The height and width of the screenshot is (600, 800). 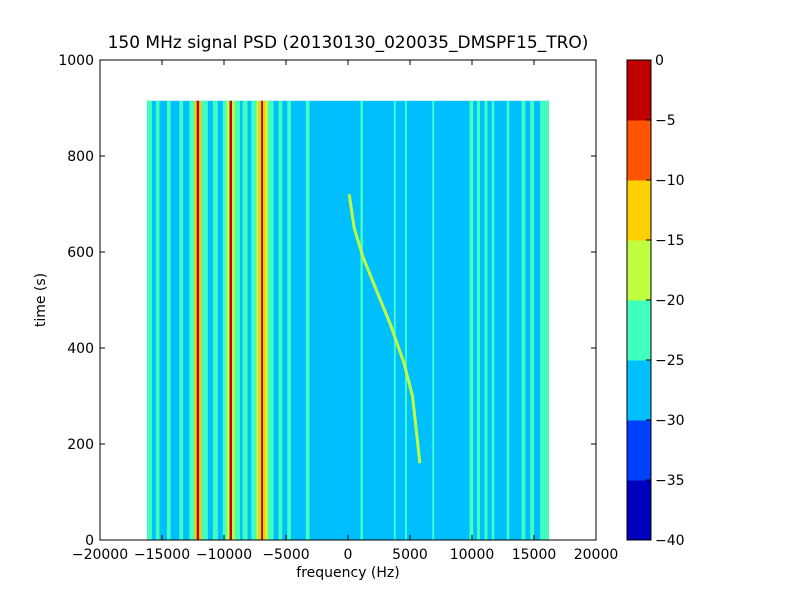 I want to click on x-tick-label: −15000, so click(x=162, y=555).